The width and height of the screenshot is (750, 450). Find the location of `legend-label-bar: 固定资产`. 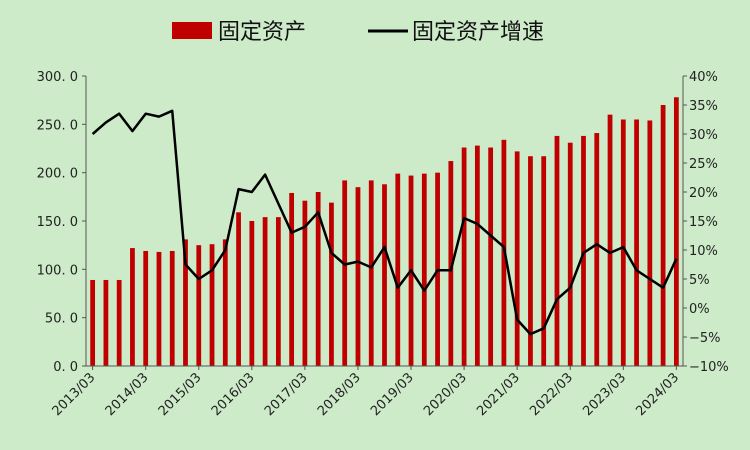

legend-label-bar: 固定资产 is located at coordinates (262, 32).